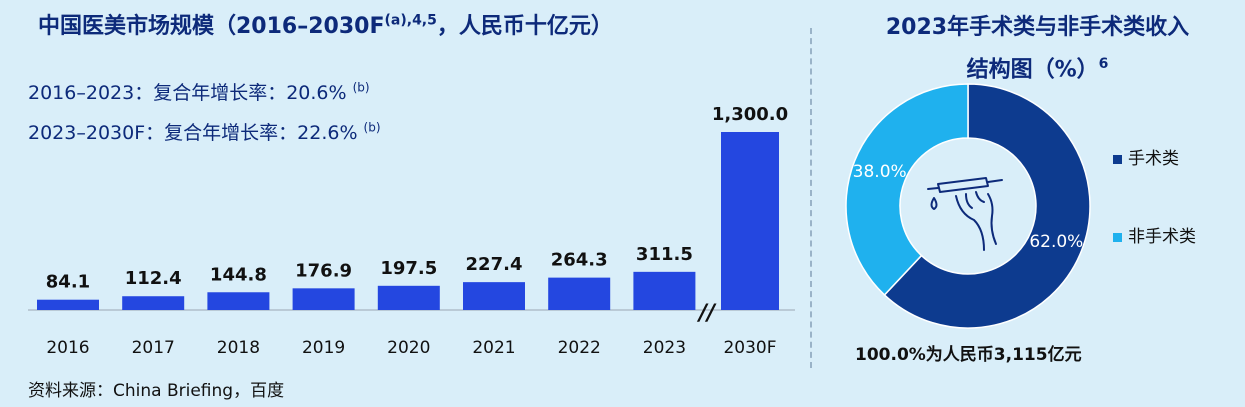  I want to click on cagr-2-sup: (b), so click(372, 127).